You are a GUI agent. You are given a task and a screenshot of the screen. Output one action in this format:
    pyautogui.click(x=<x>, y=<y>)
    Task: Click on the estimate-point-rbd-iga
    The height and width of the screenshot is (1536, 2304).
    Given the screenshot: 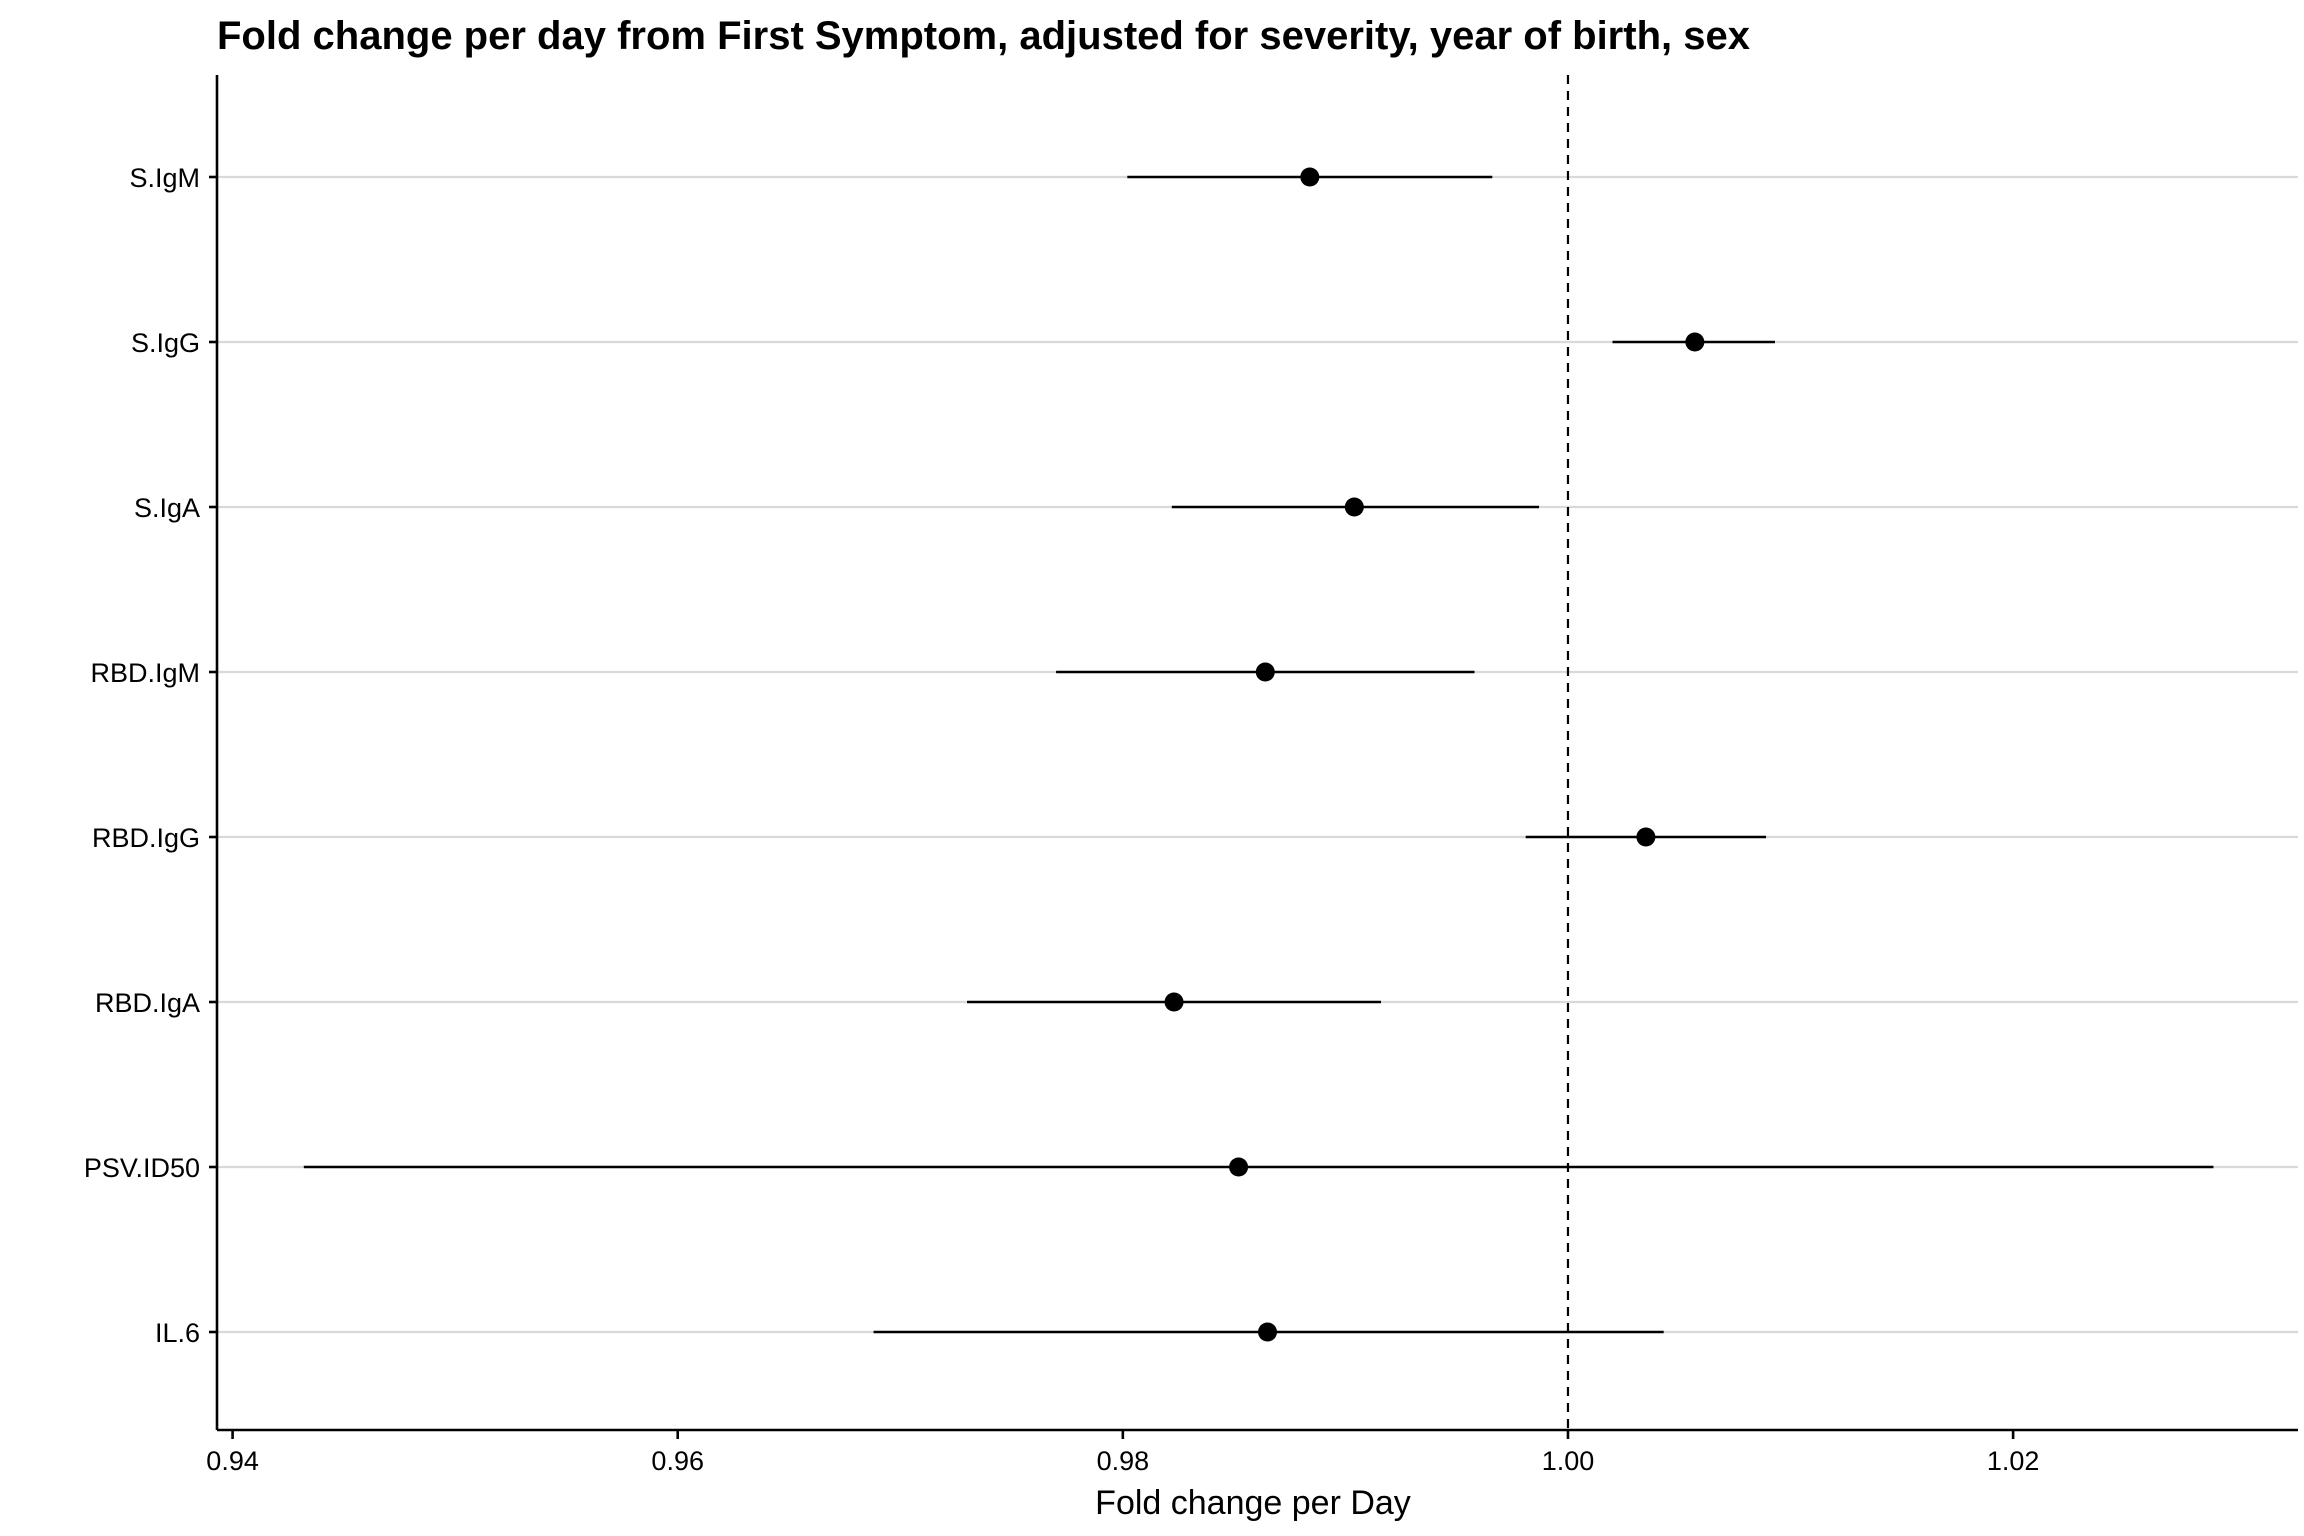 What is the action you would take?
    pyautogui.click(x=1174, y=1002)
    